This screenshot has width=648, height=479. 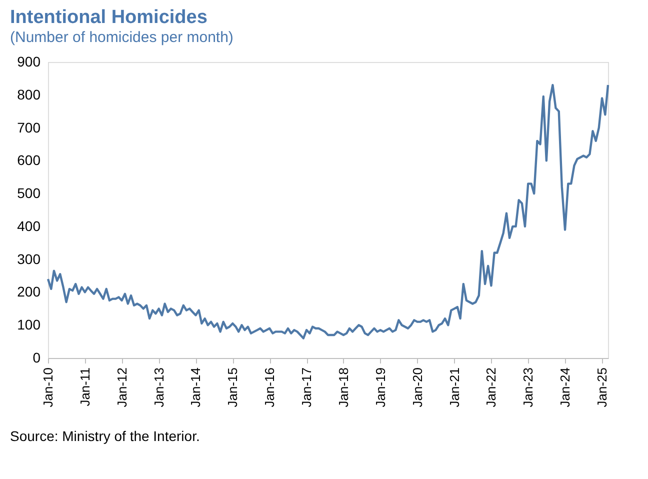 I want to click on x-tick-label: Jan-13, so click(x=158, y=388).